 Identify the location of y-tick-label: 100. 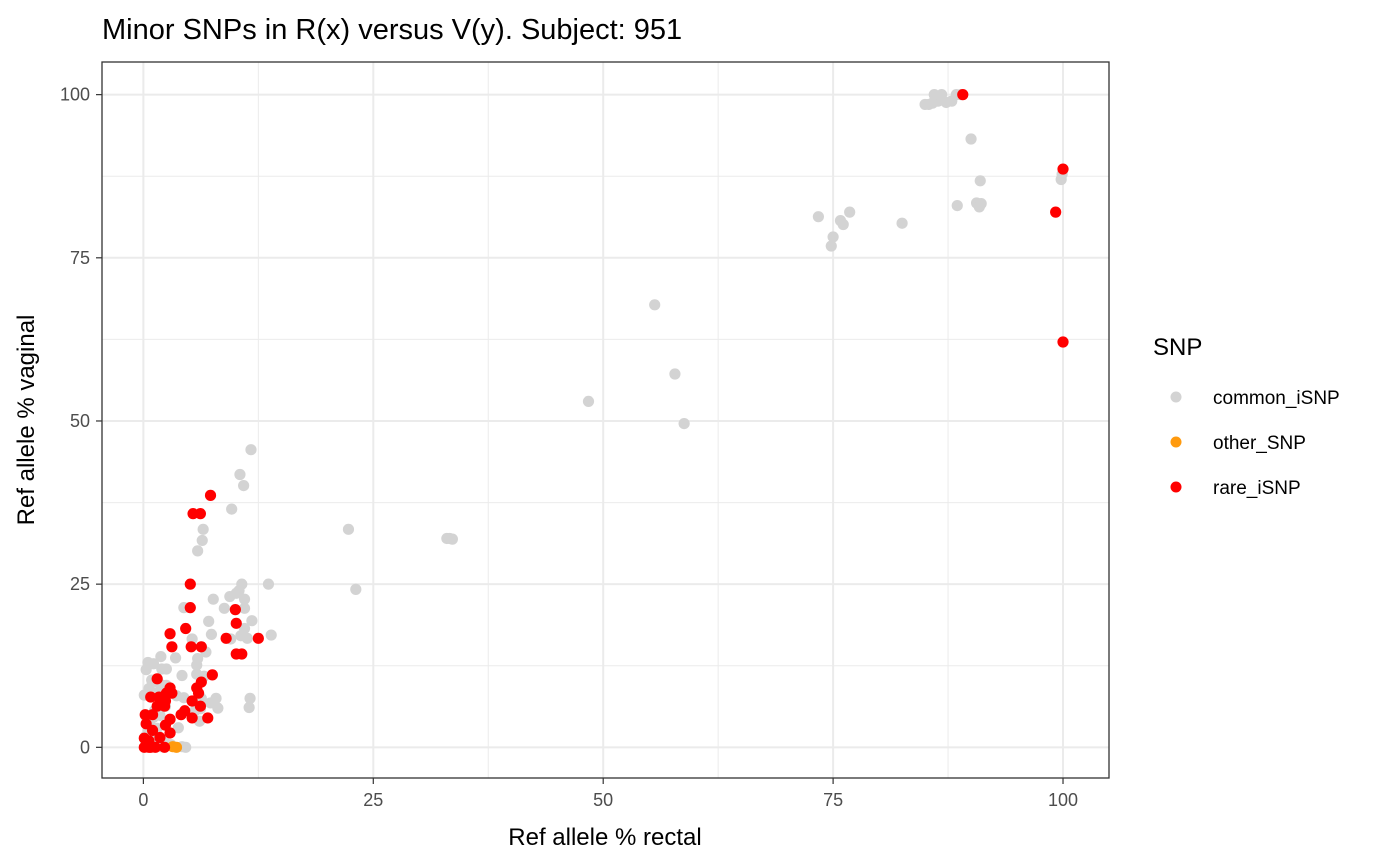
(75, 95).